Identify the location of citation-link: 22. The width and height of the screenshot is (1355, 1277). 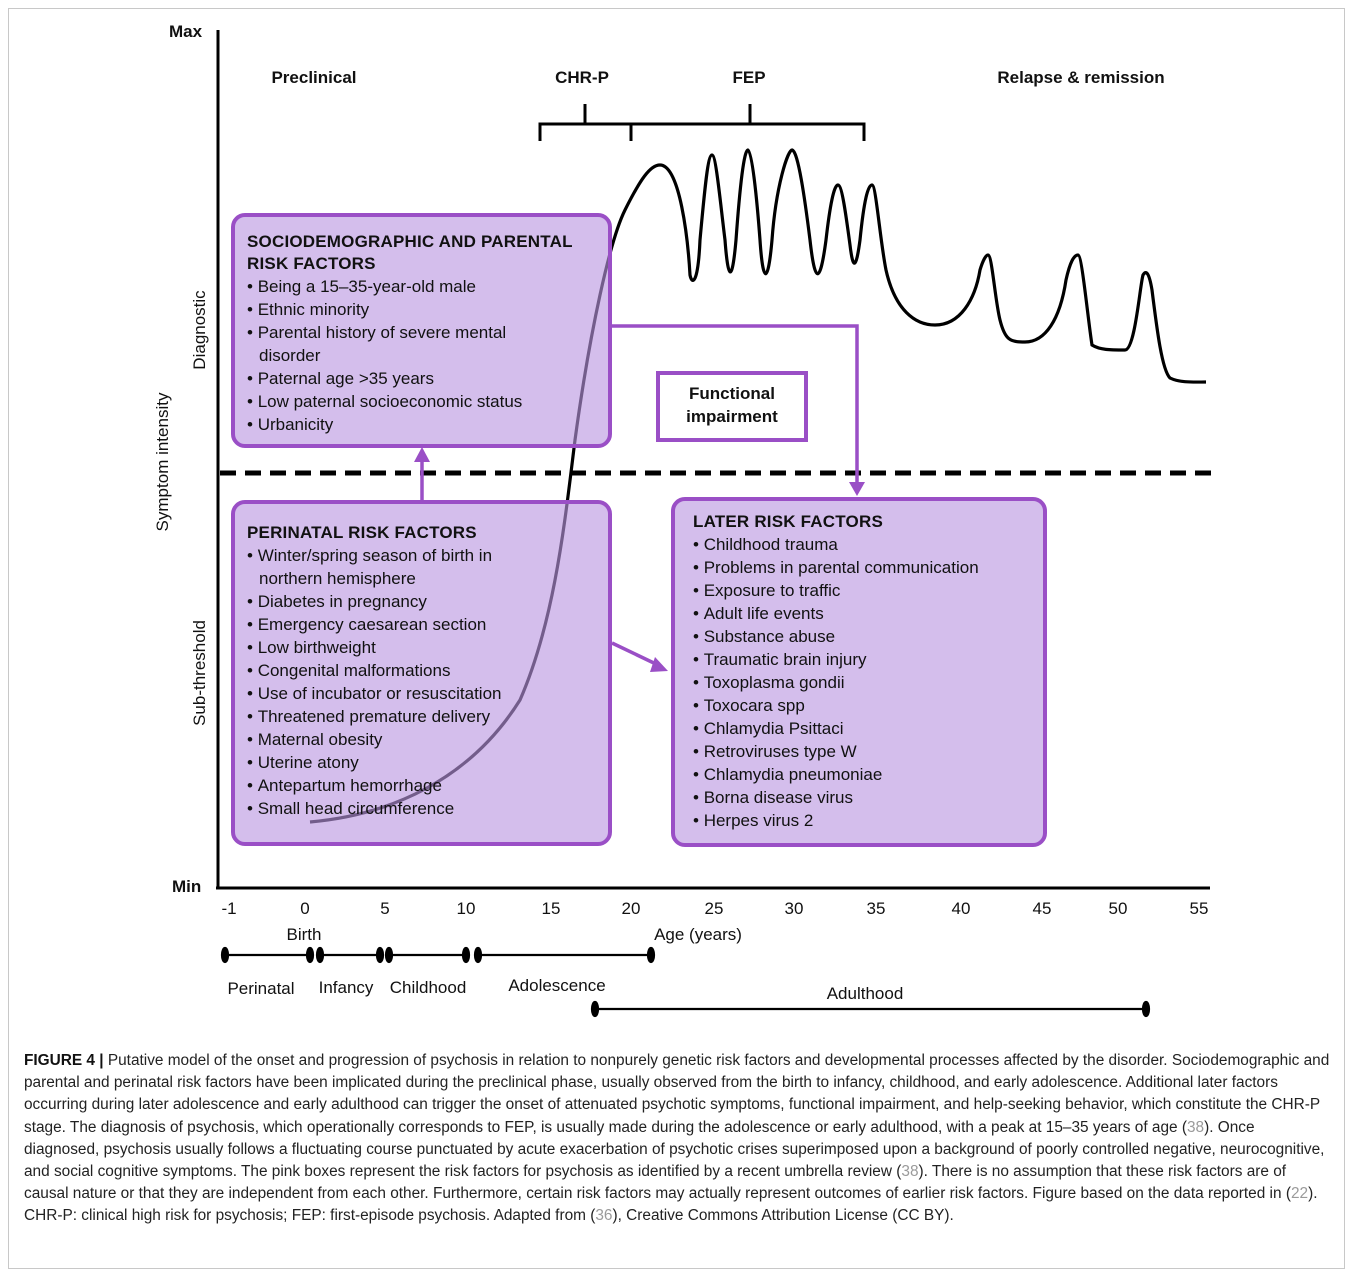
(1299, 1194).